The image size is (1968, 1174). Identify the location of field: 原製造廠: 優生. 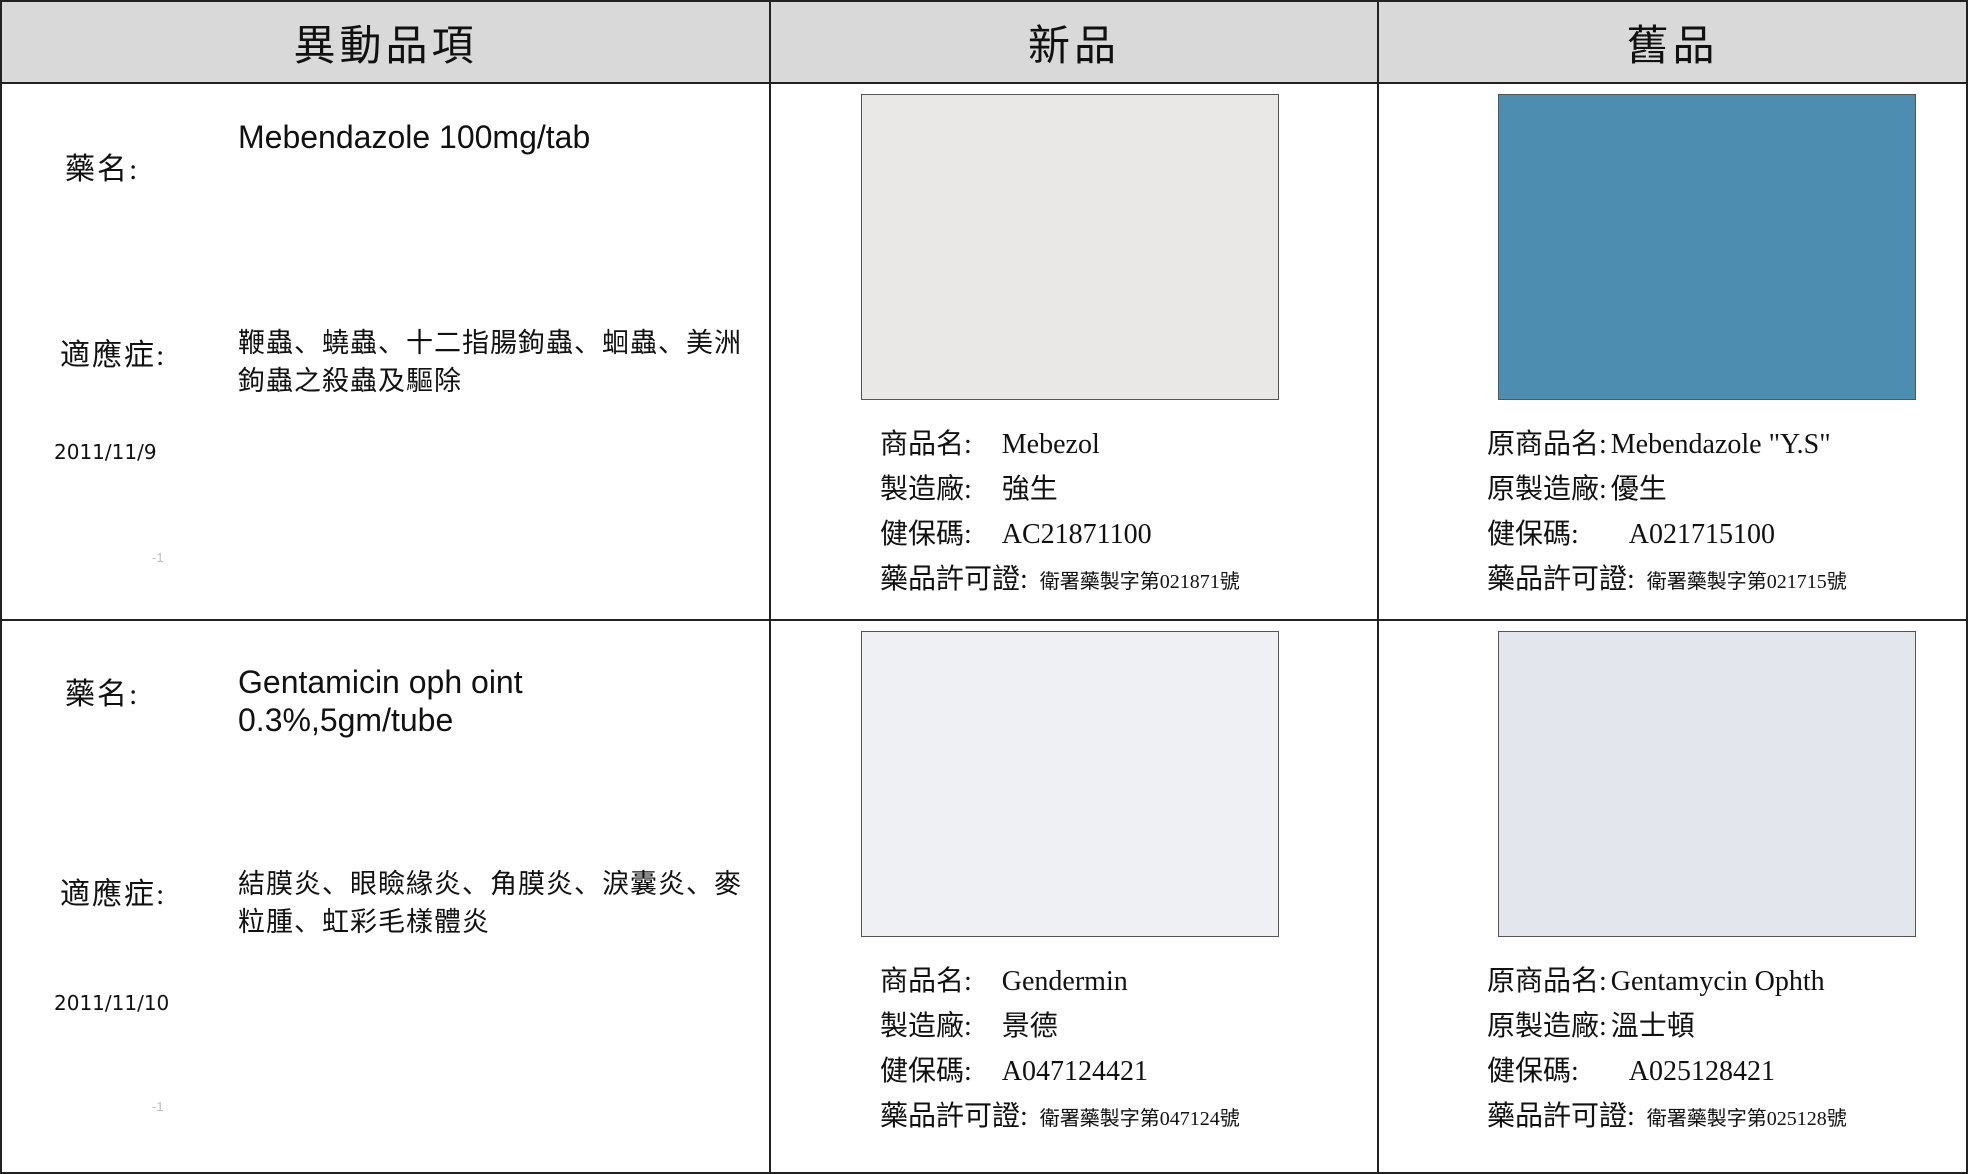
(1577, 489).